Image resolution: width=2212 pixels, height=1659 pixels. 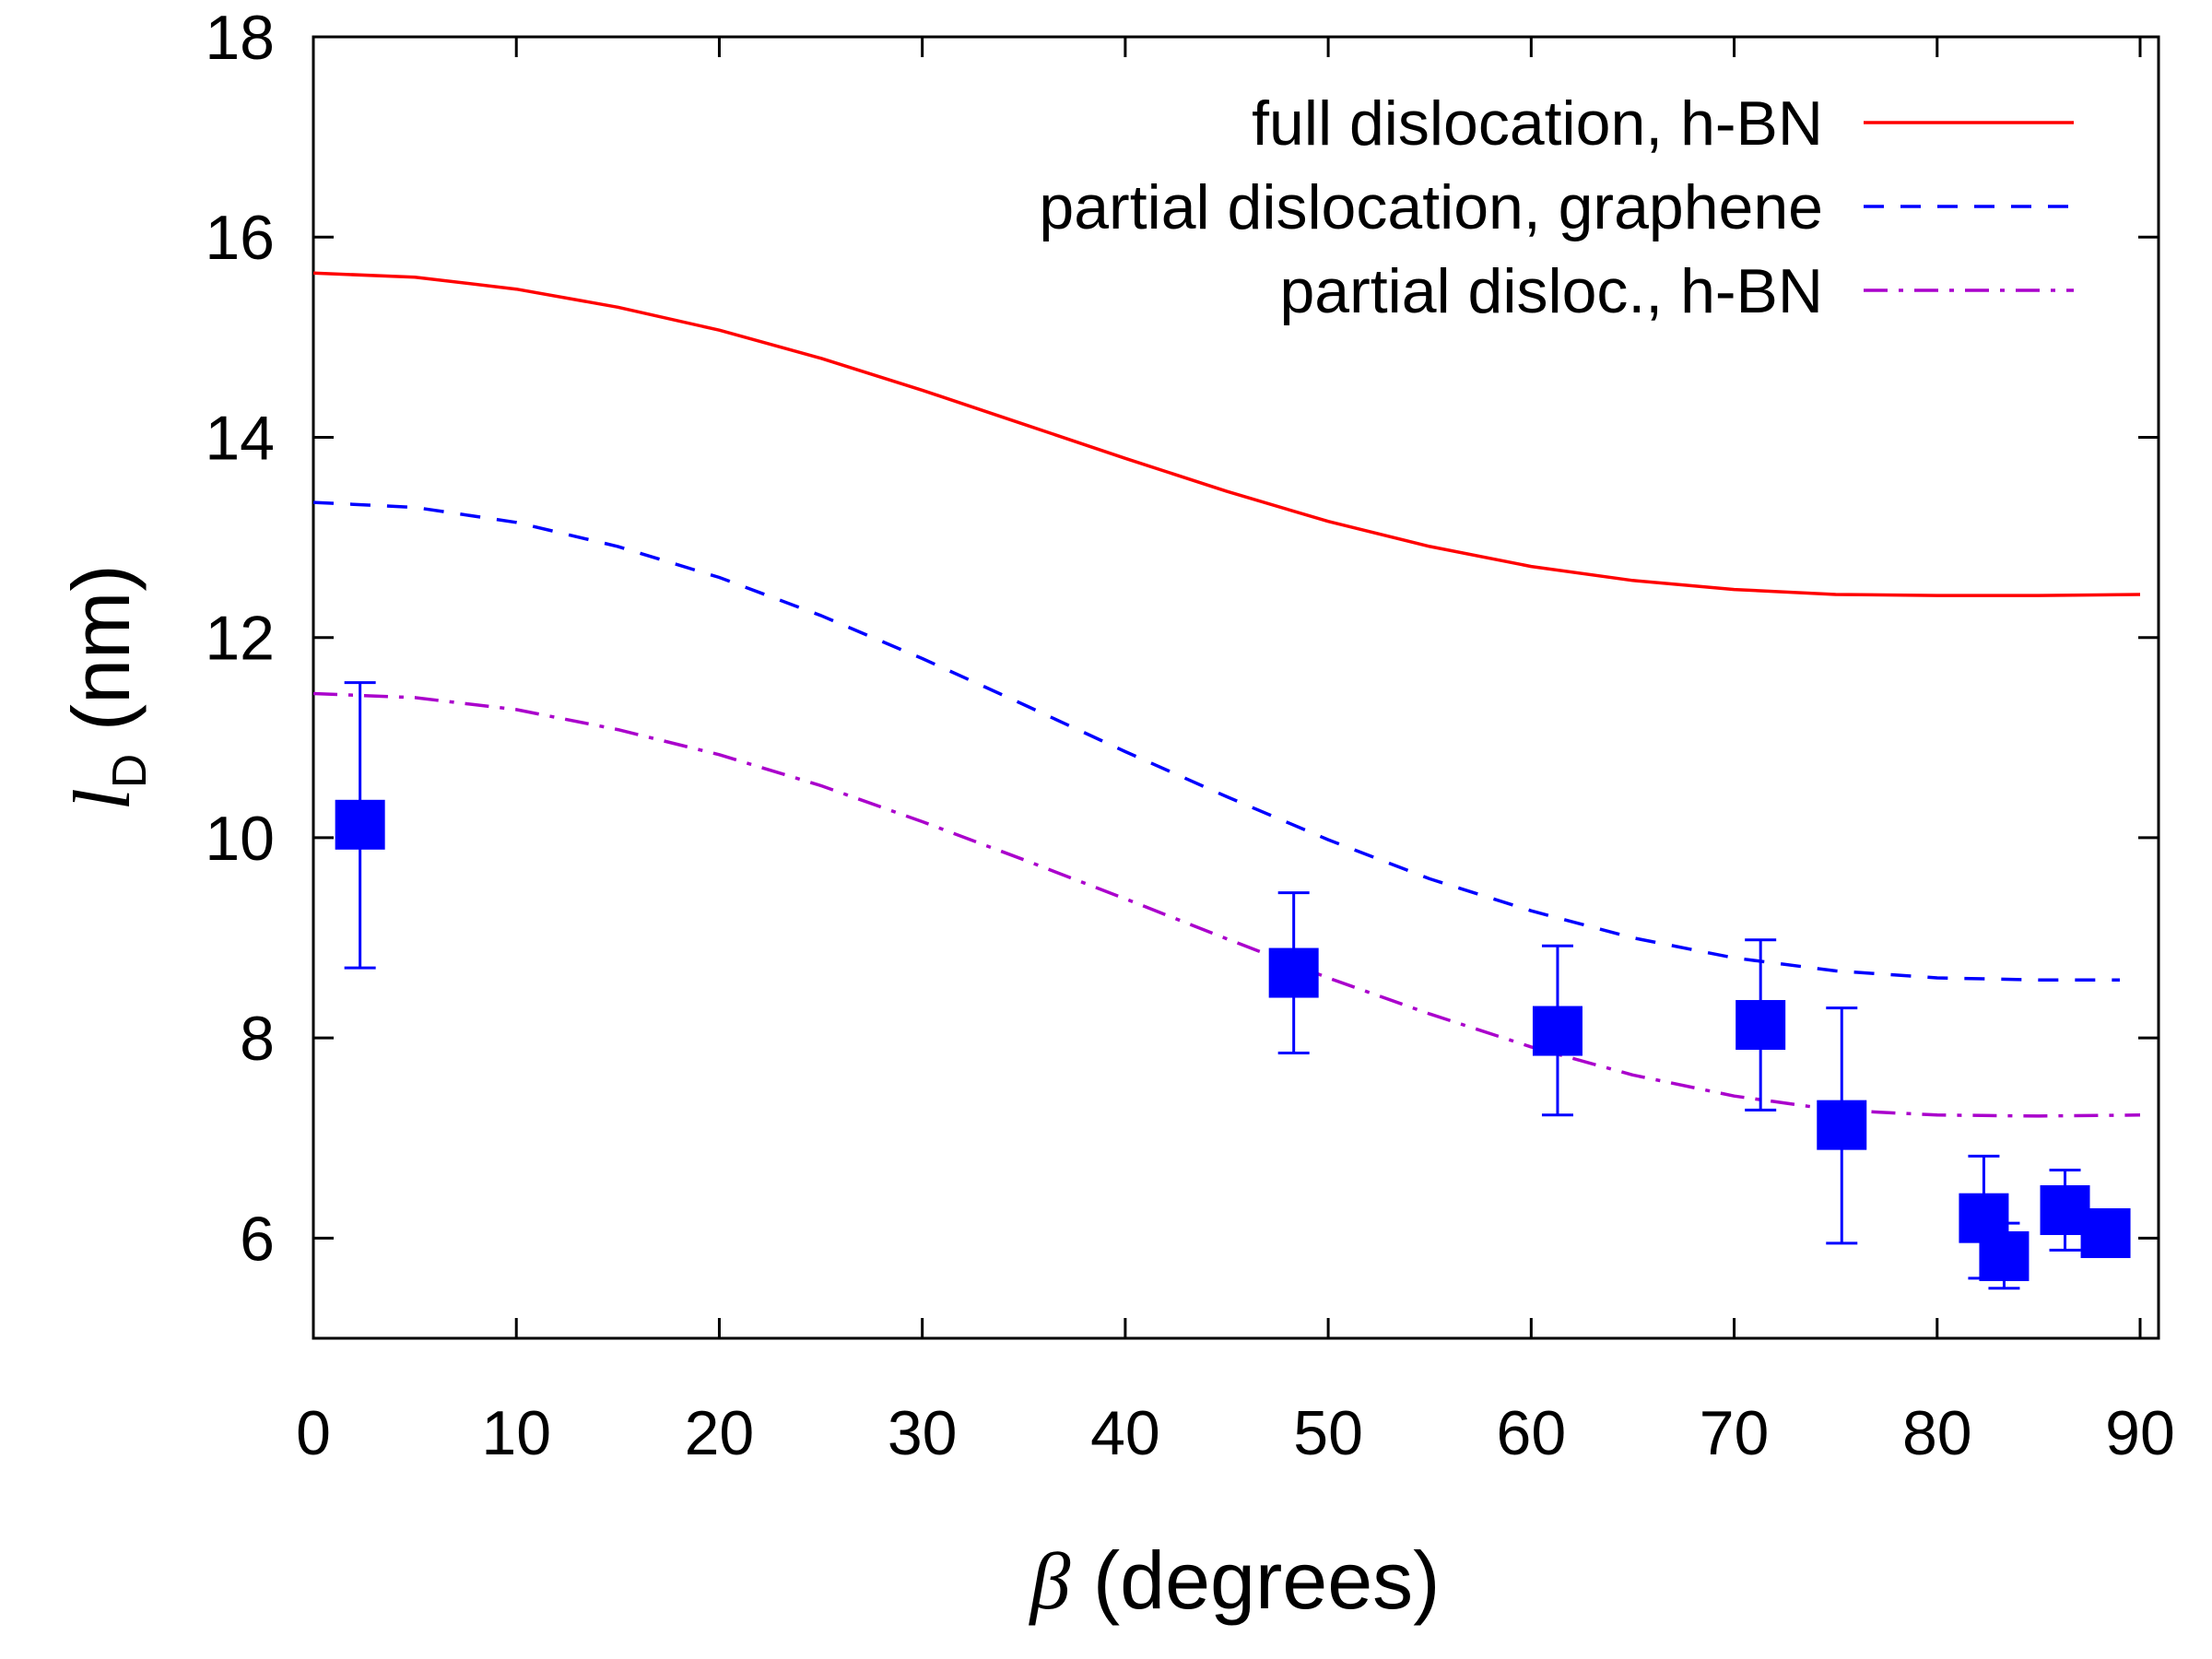 I want to click on x-tick-label: 80, so click(x=1937, y=1433).